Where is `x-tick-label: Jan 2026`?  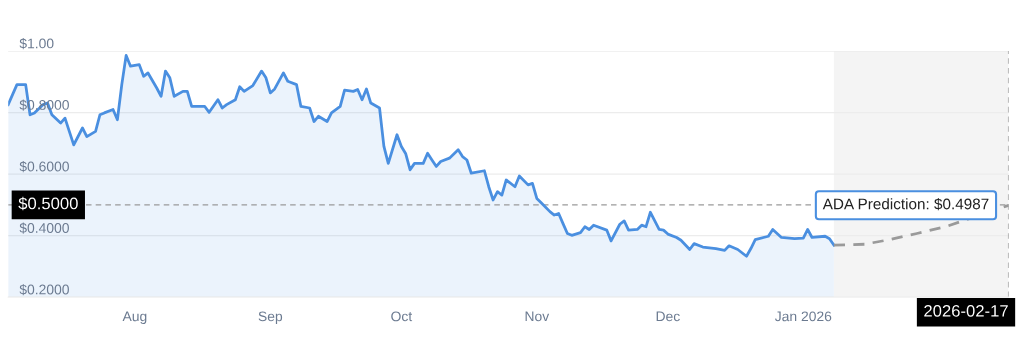
x-tick-label: Jan 2026 is located at coordinates (803, 316).